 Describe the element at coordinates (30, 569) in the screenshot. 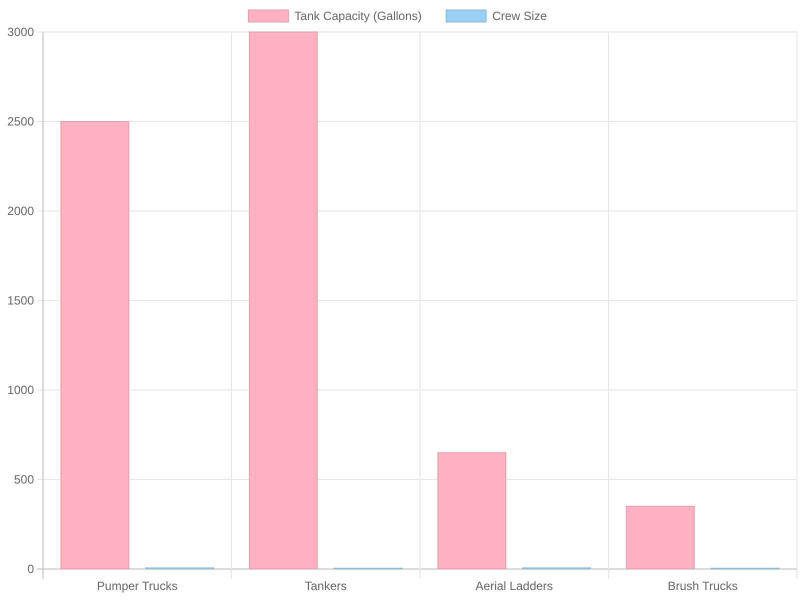

I see `y-tick-label: 0` at that location.